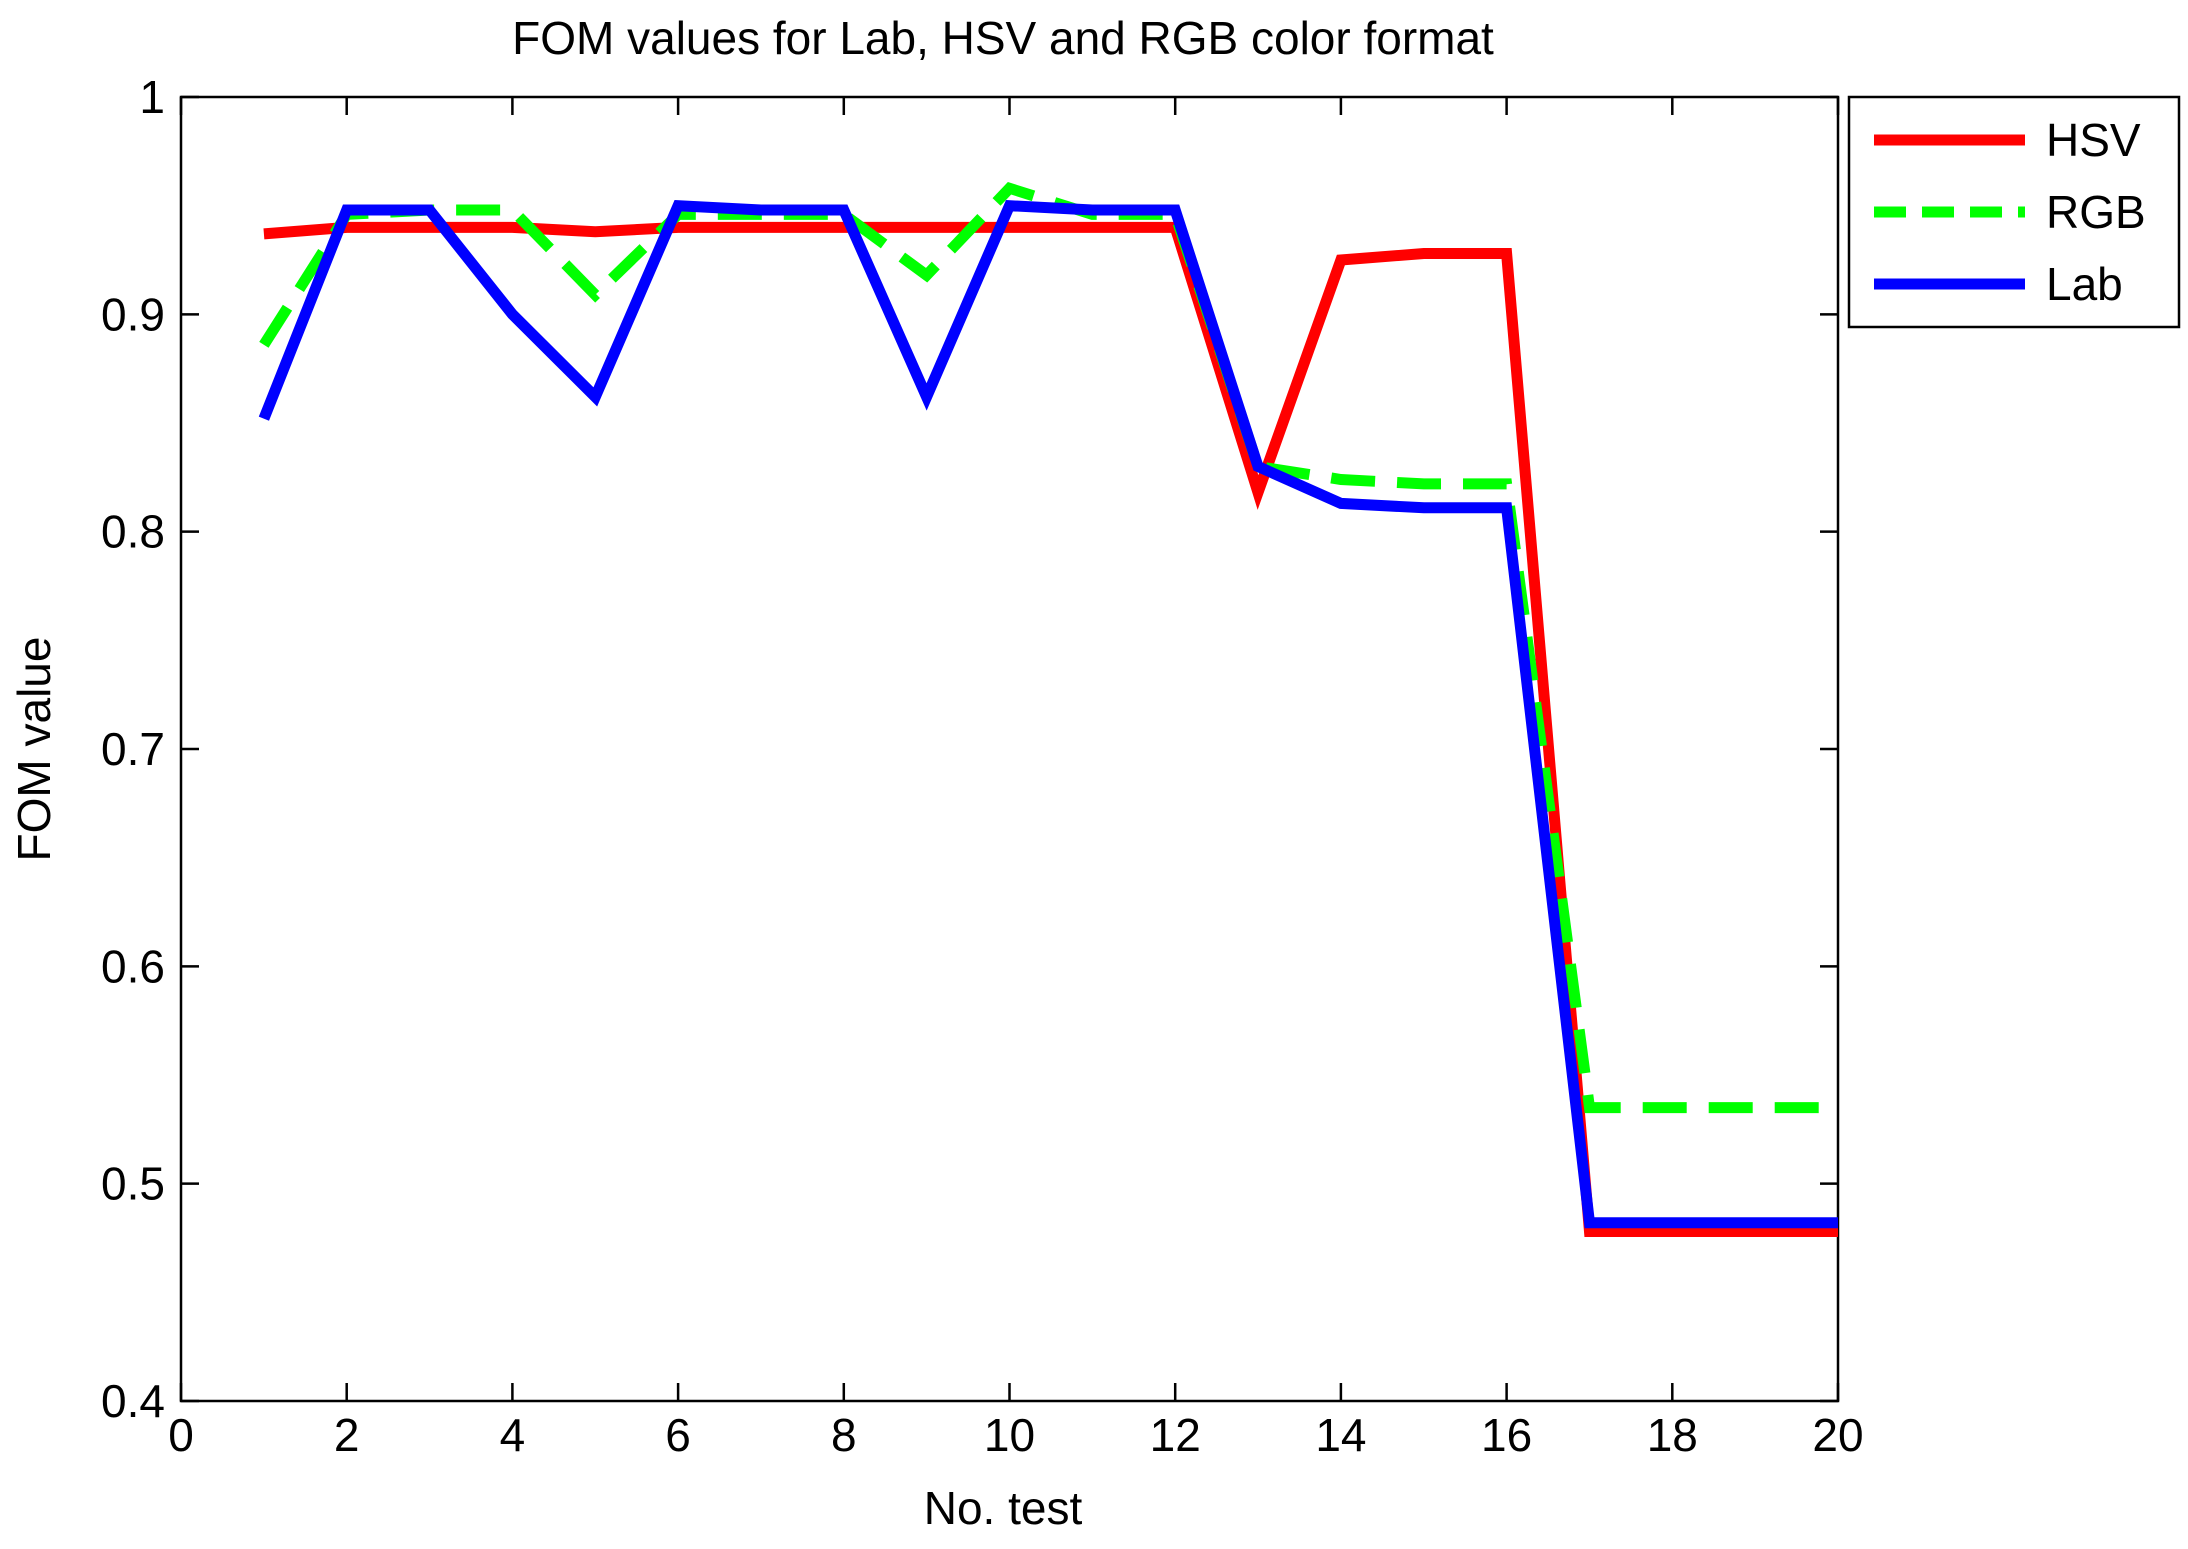  What do you see at coordinates (133, 1184) in the screenshot?
I see `y-tick-label: 0.5` at bounding box center [133, 1184].